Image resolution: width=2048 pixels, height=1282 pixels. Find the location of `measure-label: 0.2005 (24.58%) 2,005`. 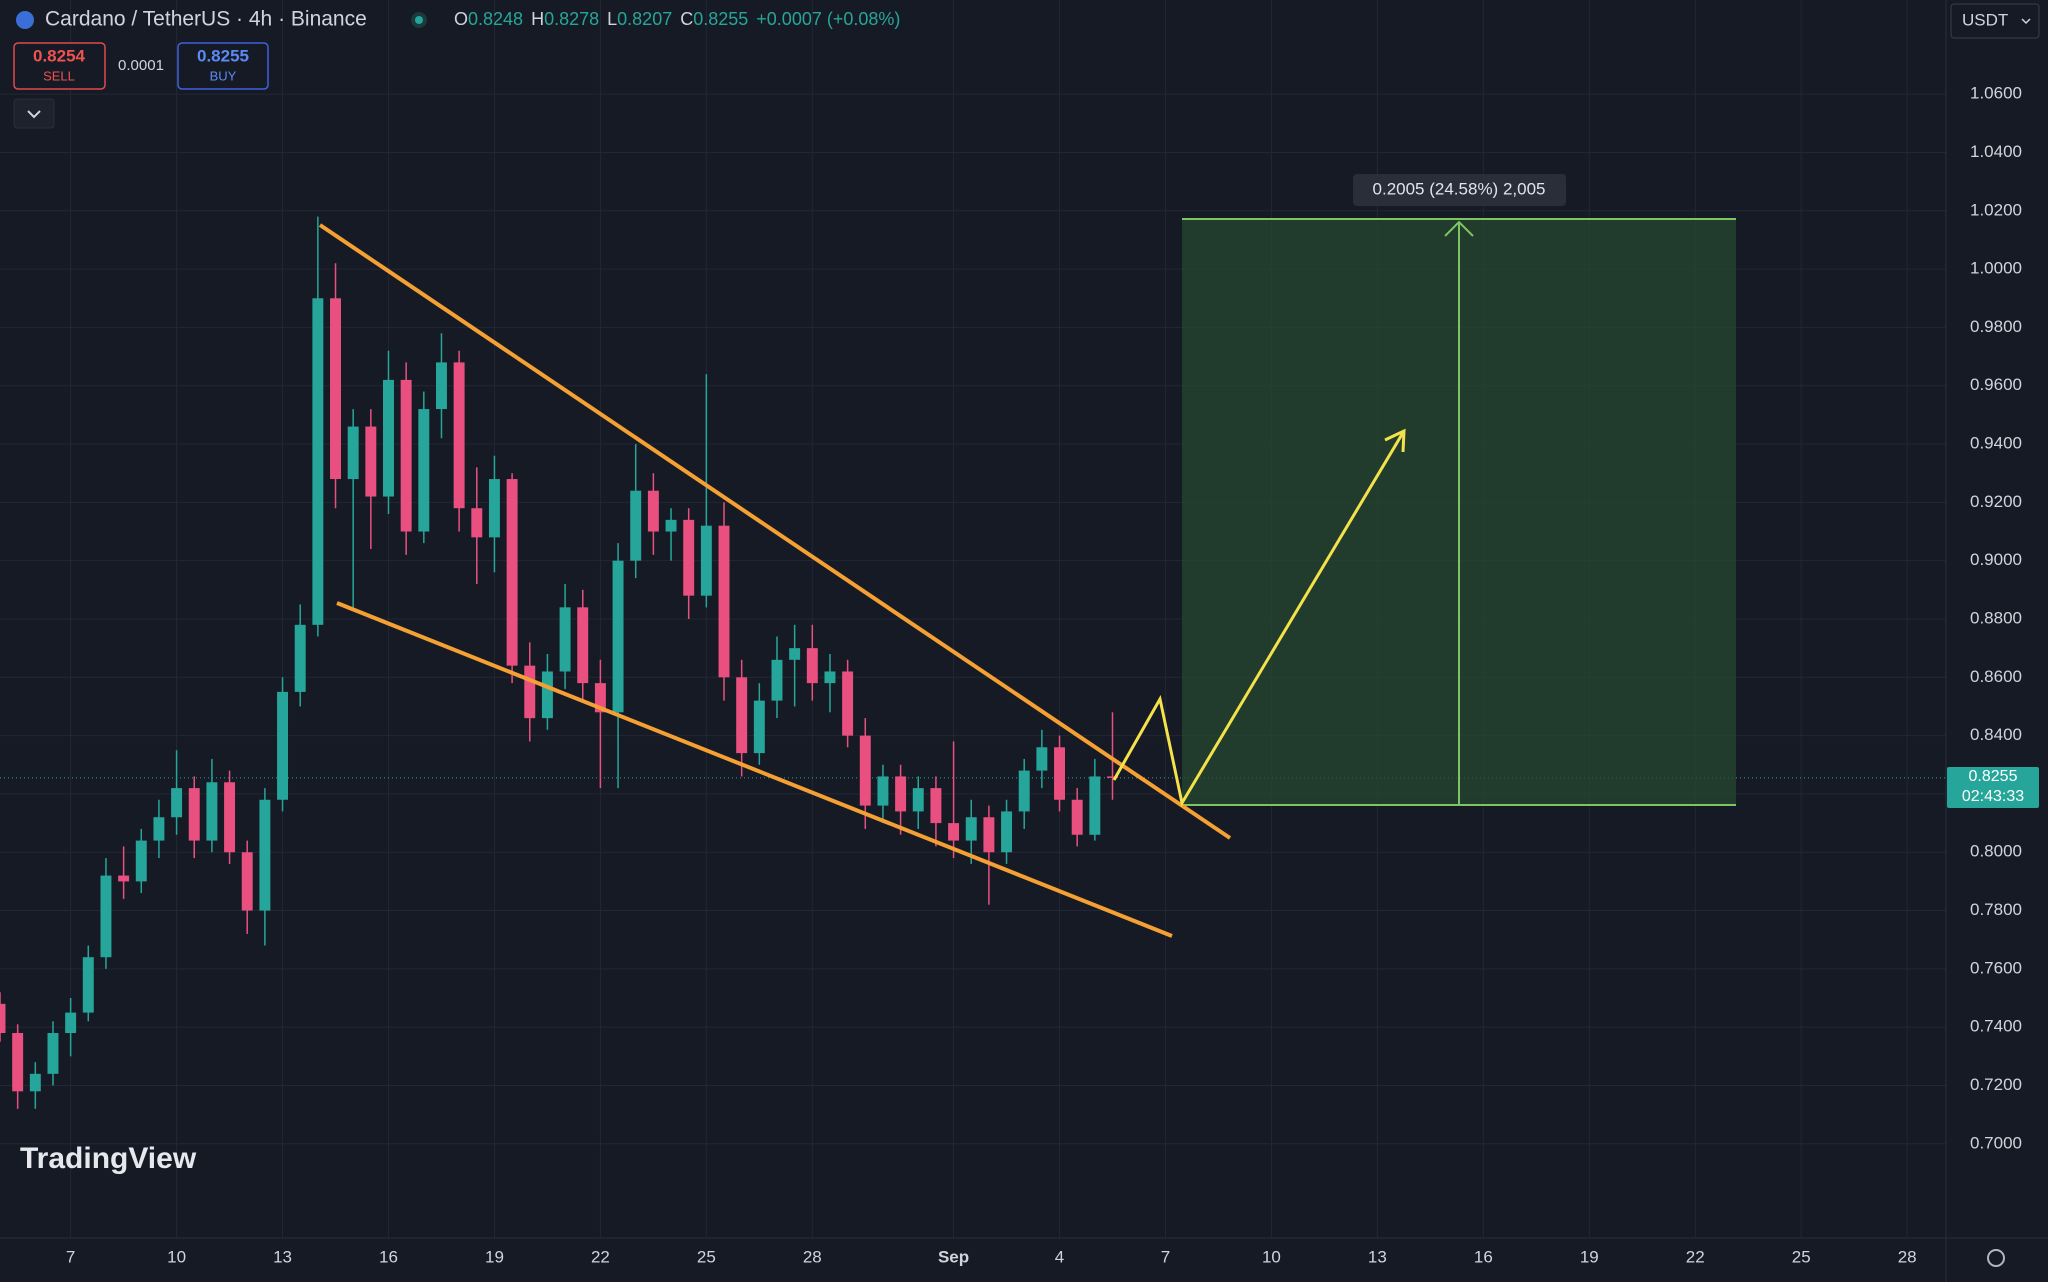

measure-label: 0.2005 (24.58%) 2,005 is located at coordinates (1459, 188).